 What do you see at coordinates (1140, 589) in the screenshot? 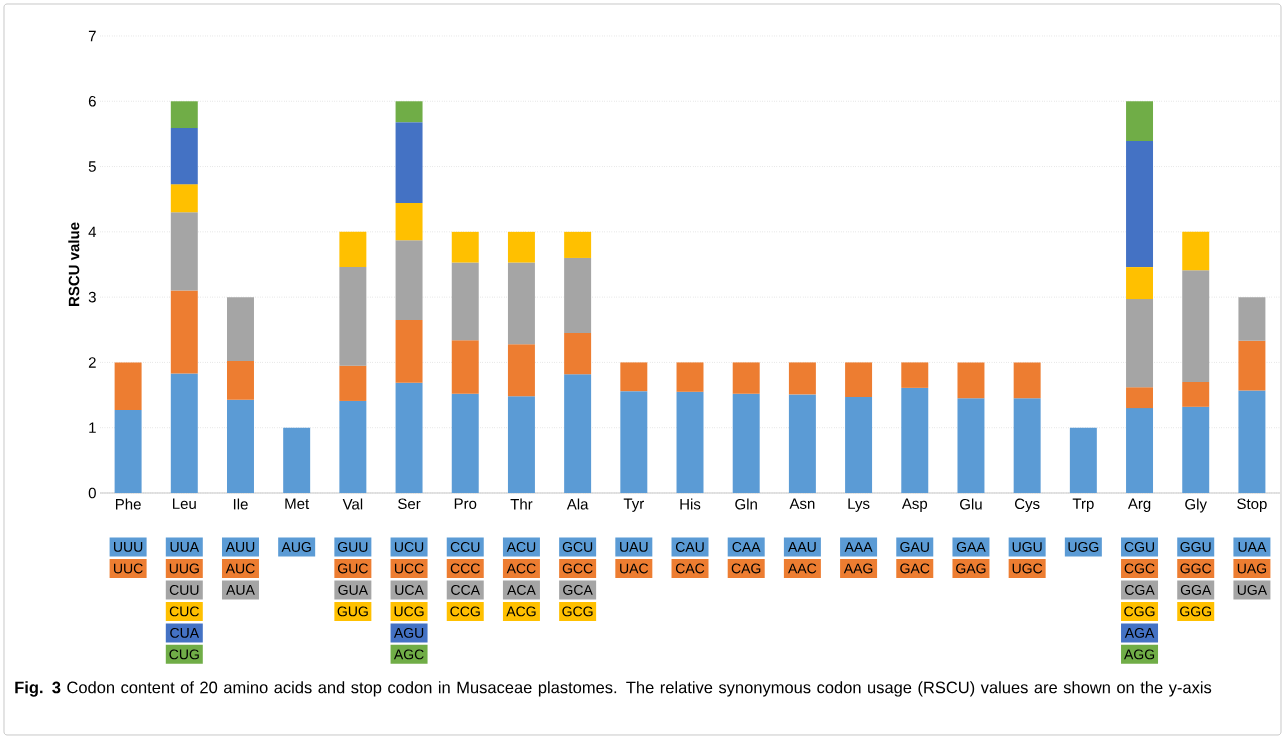
I see `text: CGA` at bounding box center [1140, 589].